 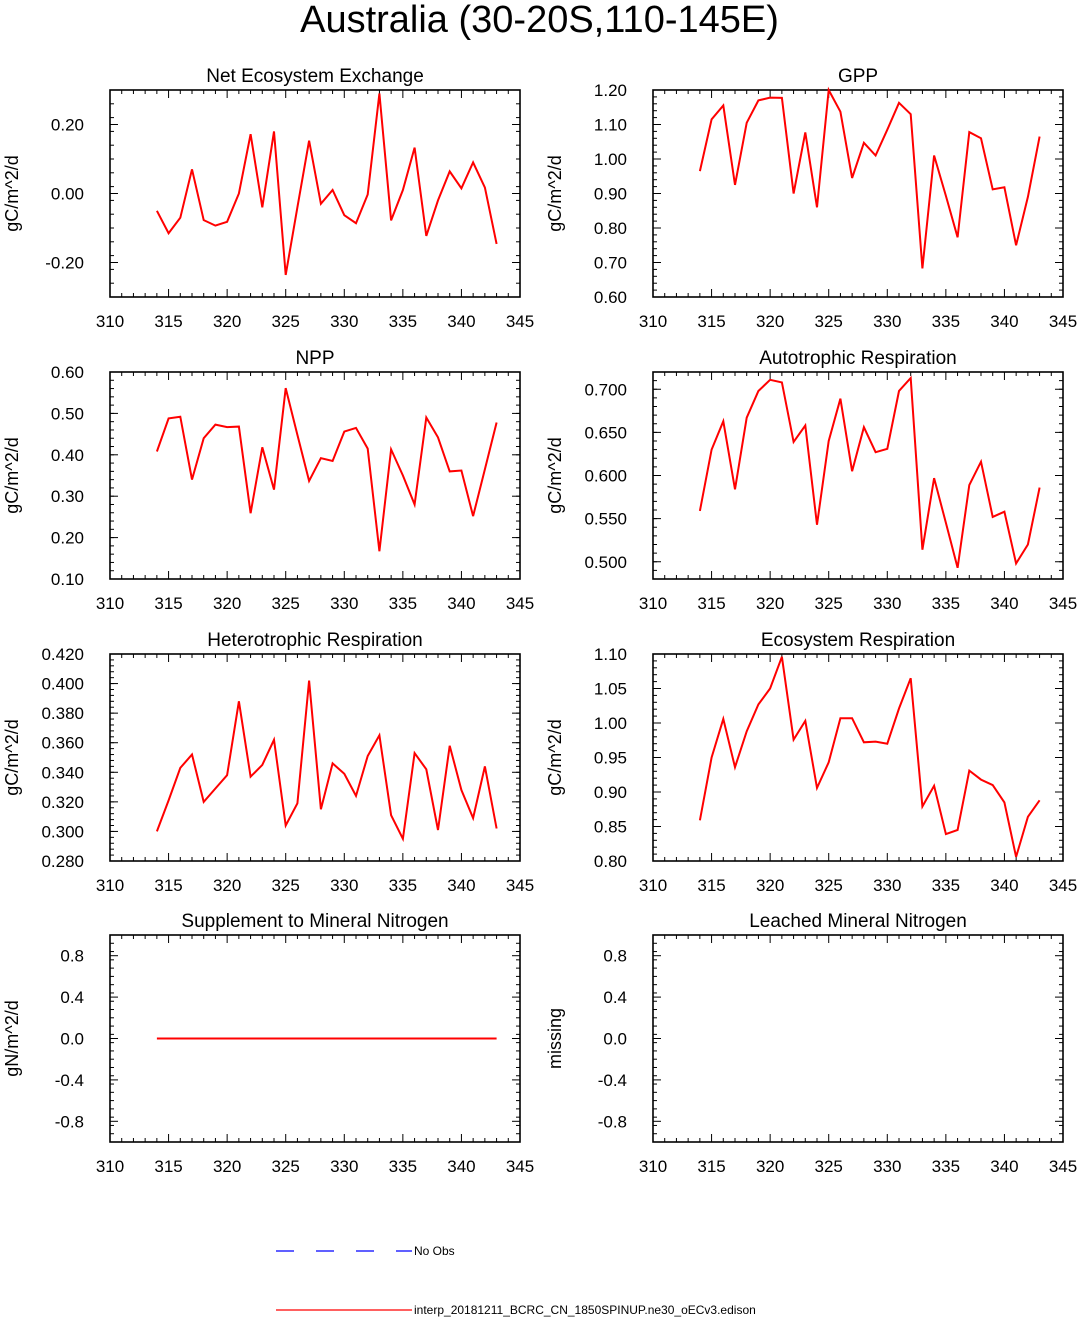 I want to click on y-tick-label: 0.550, so click(x=605, y=519).